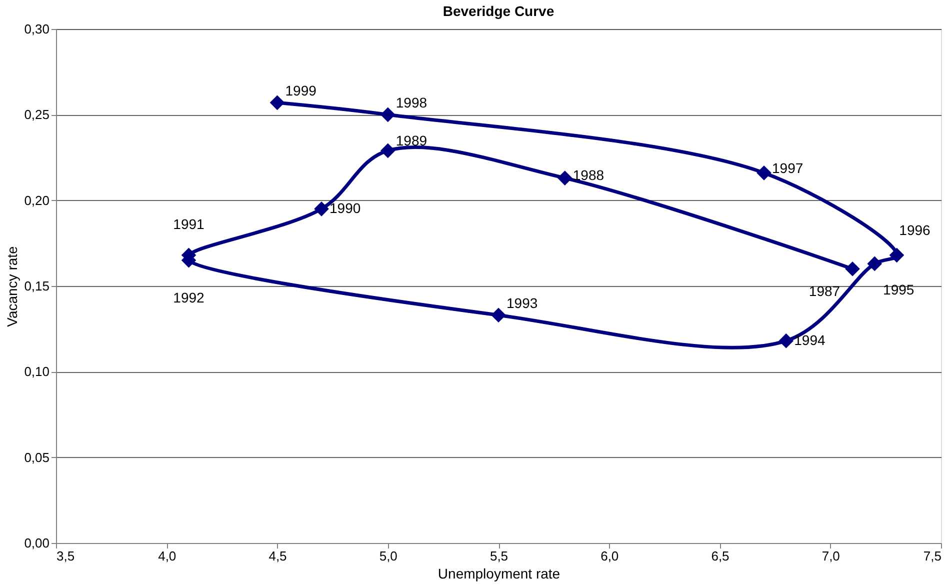 This screenshot has width=947, height=586. What do you see at coordinates (412, 140) in the screenshot?
I see `annotation: 1989` at bounding box center [412, 140].